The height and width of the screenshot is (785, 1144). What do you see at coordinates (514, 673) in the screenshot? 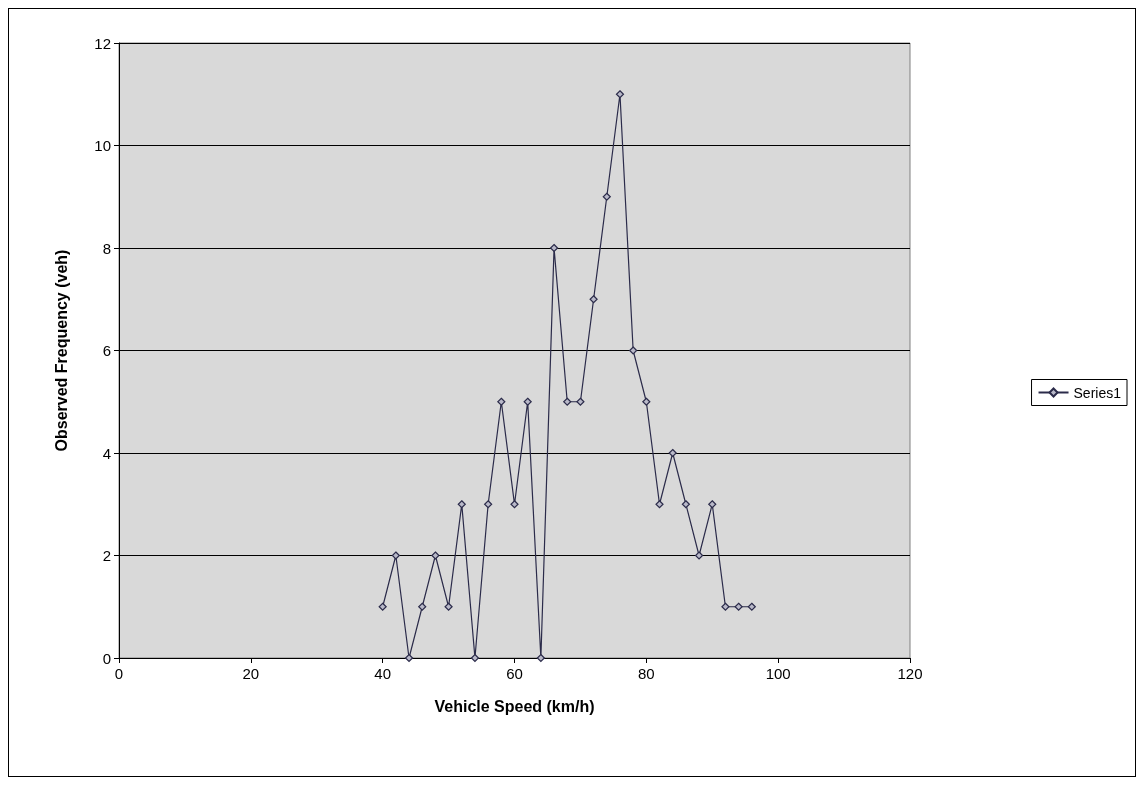
I see `x-tick-label: 60` at bounding box center [514, 673].